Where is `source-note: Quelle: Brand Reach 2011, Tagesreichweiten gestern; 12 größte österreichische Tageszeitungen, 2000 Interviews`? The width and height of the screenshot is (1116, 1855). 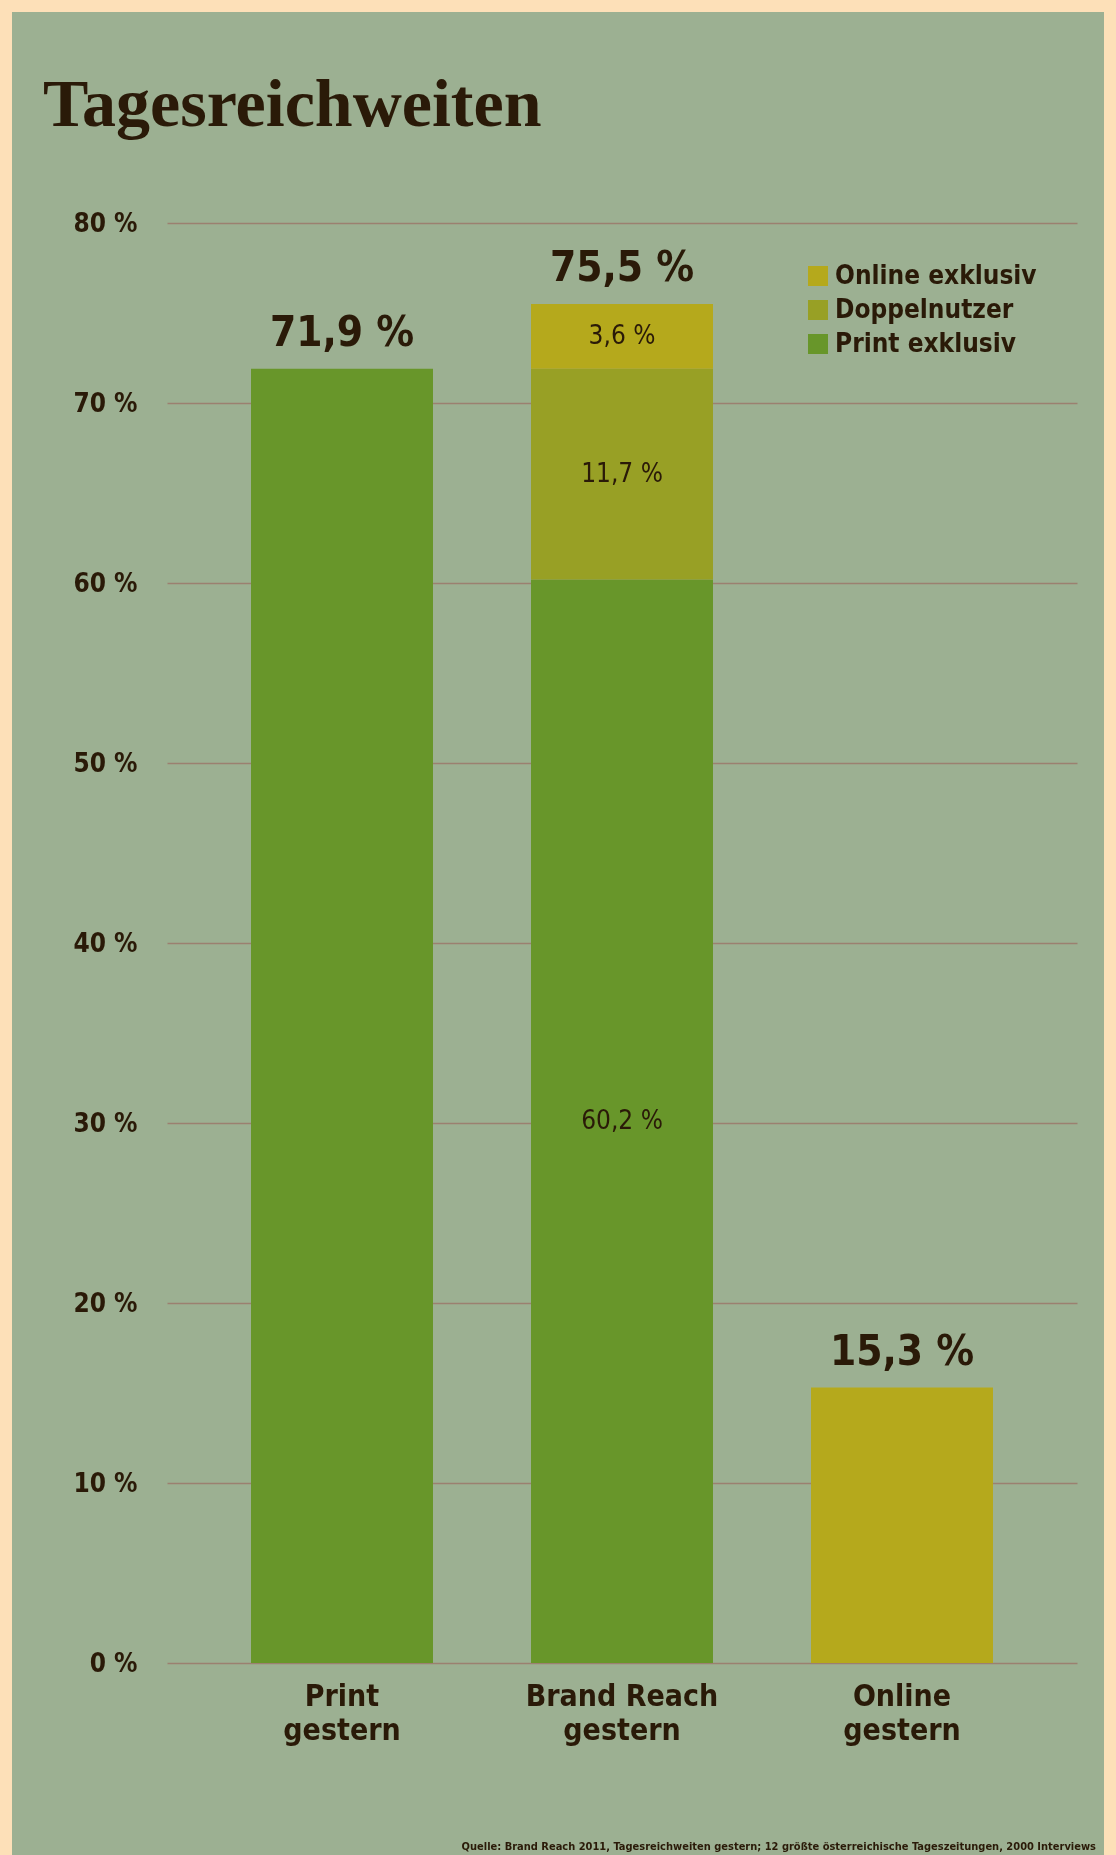 source-note: Quelle: Brand Reach 2011, Tagesreichweiten gestern; 12 größte österreichische Tageszeitungen, 2000 Interviews is located at coordinates (778, 1846).